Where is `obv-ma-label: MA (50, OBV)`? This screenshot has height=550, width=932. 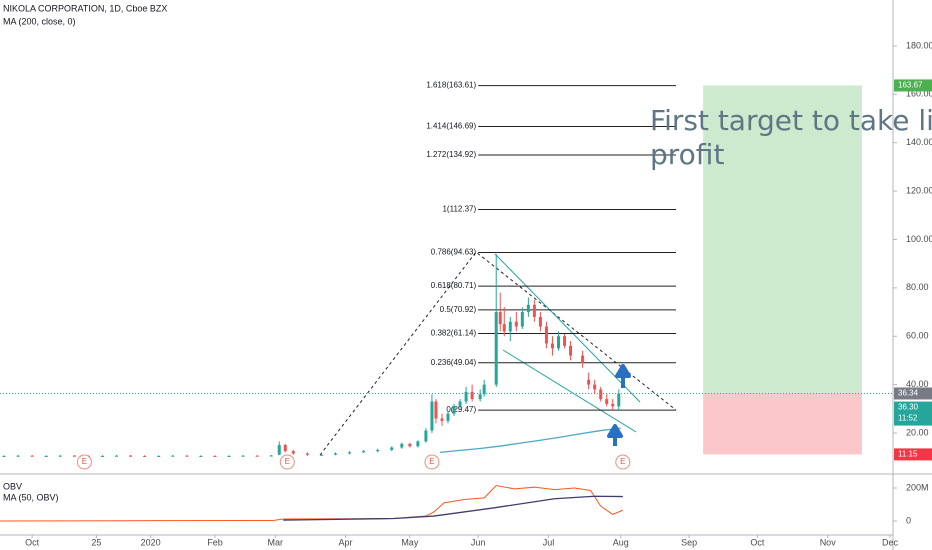 obv-ma-label: MA (50, OBV) is located at coordinates (31, 497).